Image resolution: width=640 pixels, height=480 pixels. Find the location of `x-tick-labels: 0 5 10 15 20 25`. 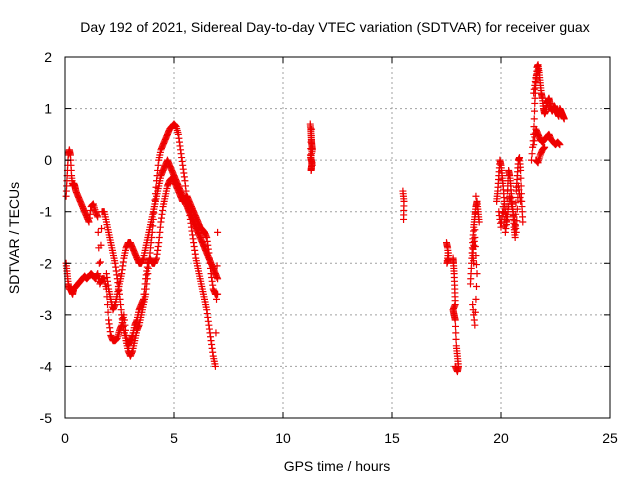

x-tick-labels: 0 5 10 15 20 25 is located at coordinates (339, 438).